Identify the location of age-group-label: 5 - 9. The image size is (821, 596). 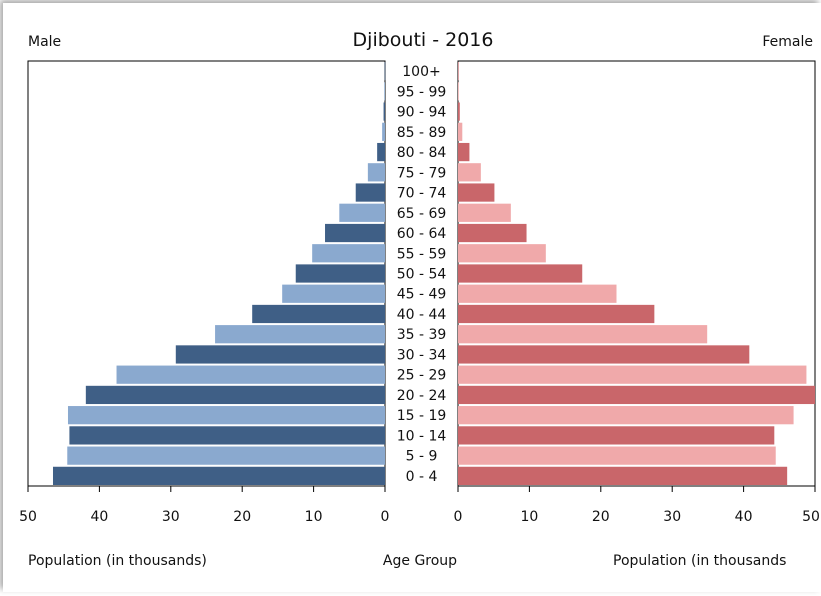
(422, 457).